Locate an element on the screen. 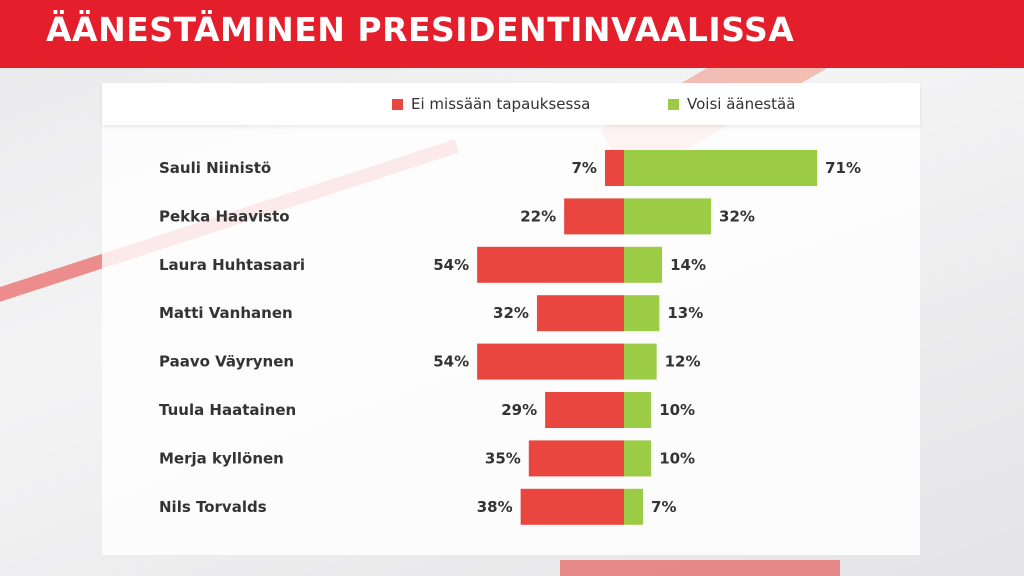  legend-swatch-red is located at coordinates (397, 104).